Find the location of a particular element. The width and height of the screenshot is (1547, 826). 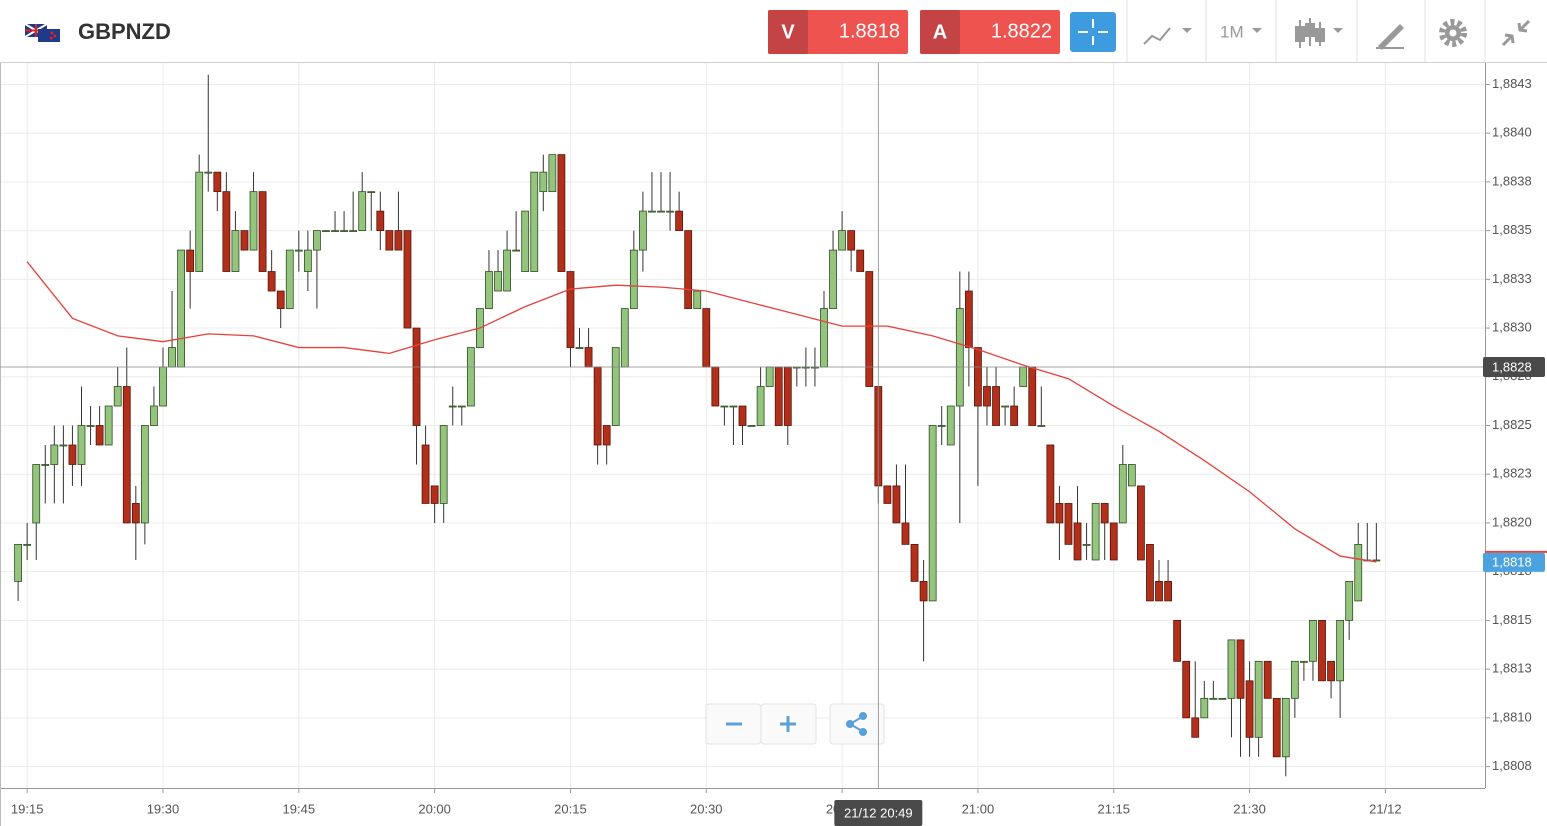

y-tick-label: 1,8808 is located at coordinates (1512, 765).